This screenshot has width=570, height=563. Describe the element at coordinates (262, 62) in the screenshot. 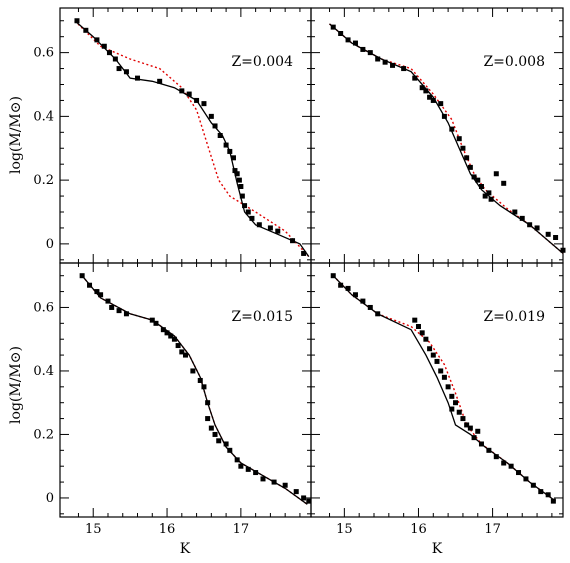

I see `panel-label: Z=0.004` at that location.